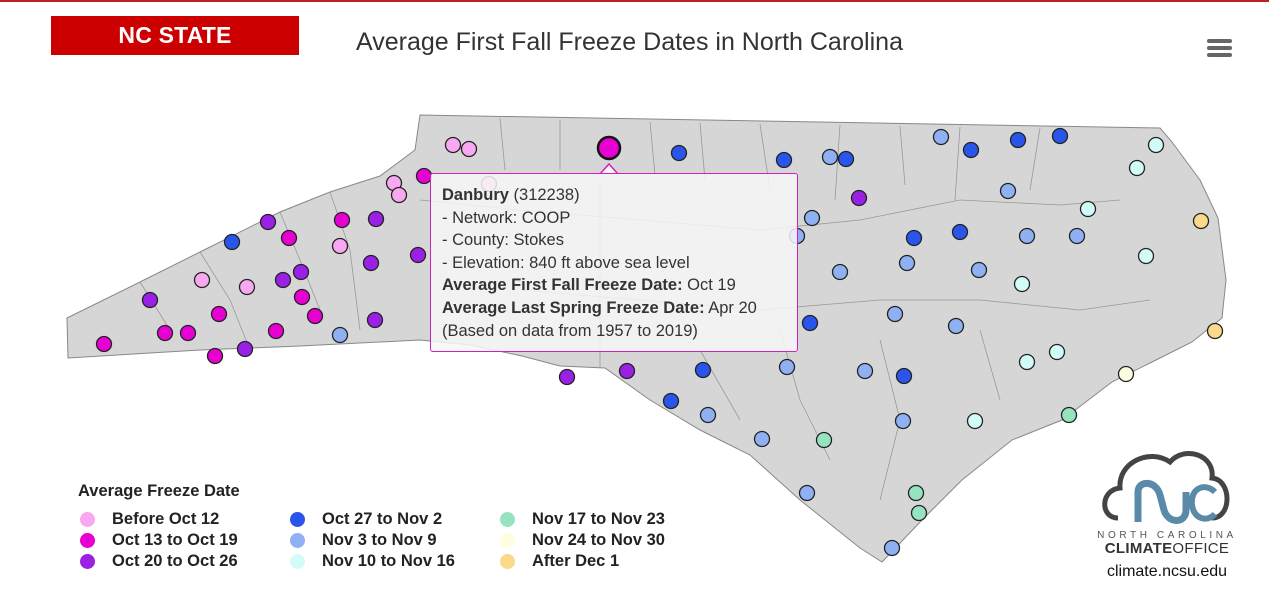  Describe the element at coordinates (1219, 48) in the screenshot. I see `menu-button` at that location.